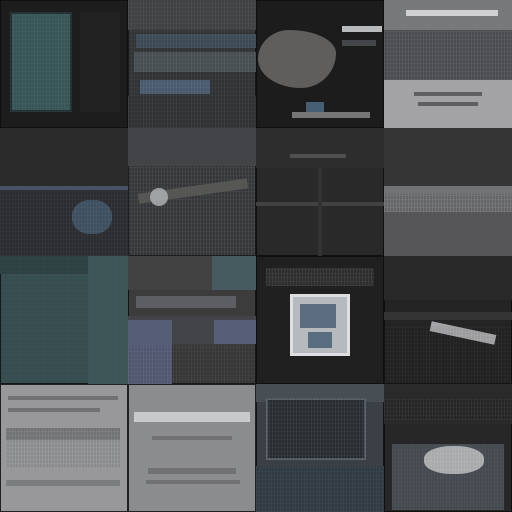  What do you see at coordinates (297, 59) in the screenshot?
I see `rock-shape` at bounding box center [297, 59].